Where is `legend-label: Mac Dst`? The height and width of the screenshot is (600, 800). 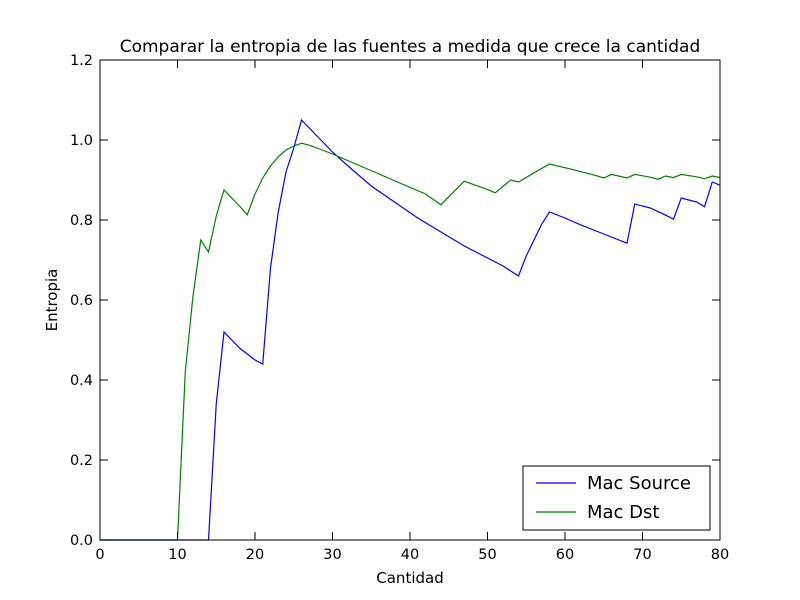 legend-label: Mac Dst is located at coordinates (623, 512).